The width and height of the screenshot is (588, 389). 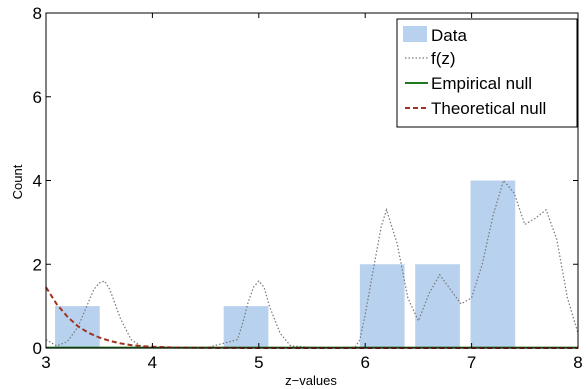 I want to click on legend-label-theoretical-null: Theoretical null, so click(x=488, y=108).